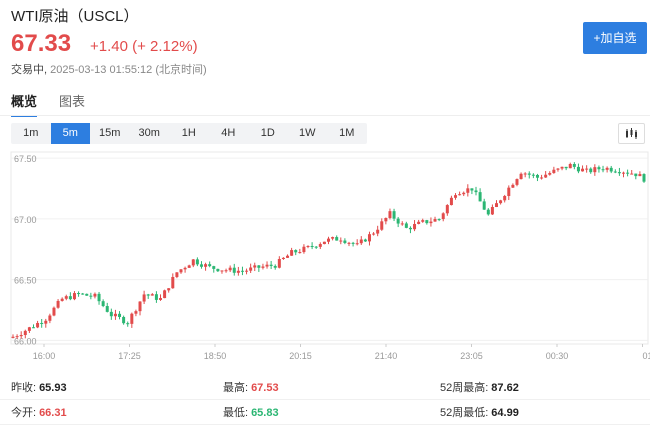 This screenshot has height=436, width=650. I want to click on stats-row: 今开: 66.31 最低: 65.83 52周最低: 64.99, so click(325, 412).